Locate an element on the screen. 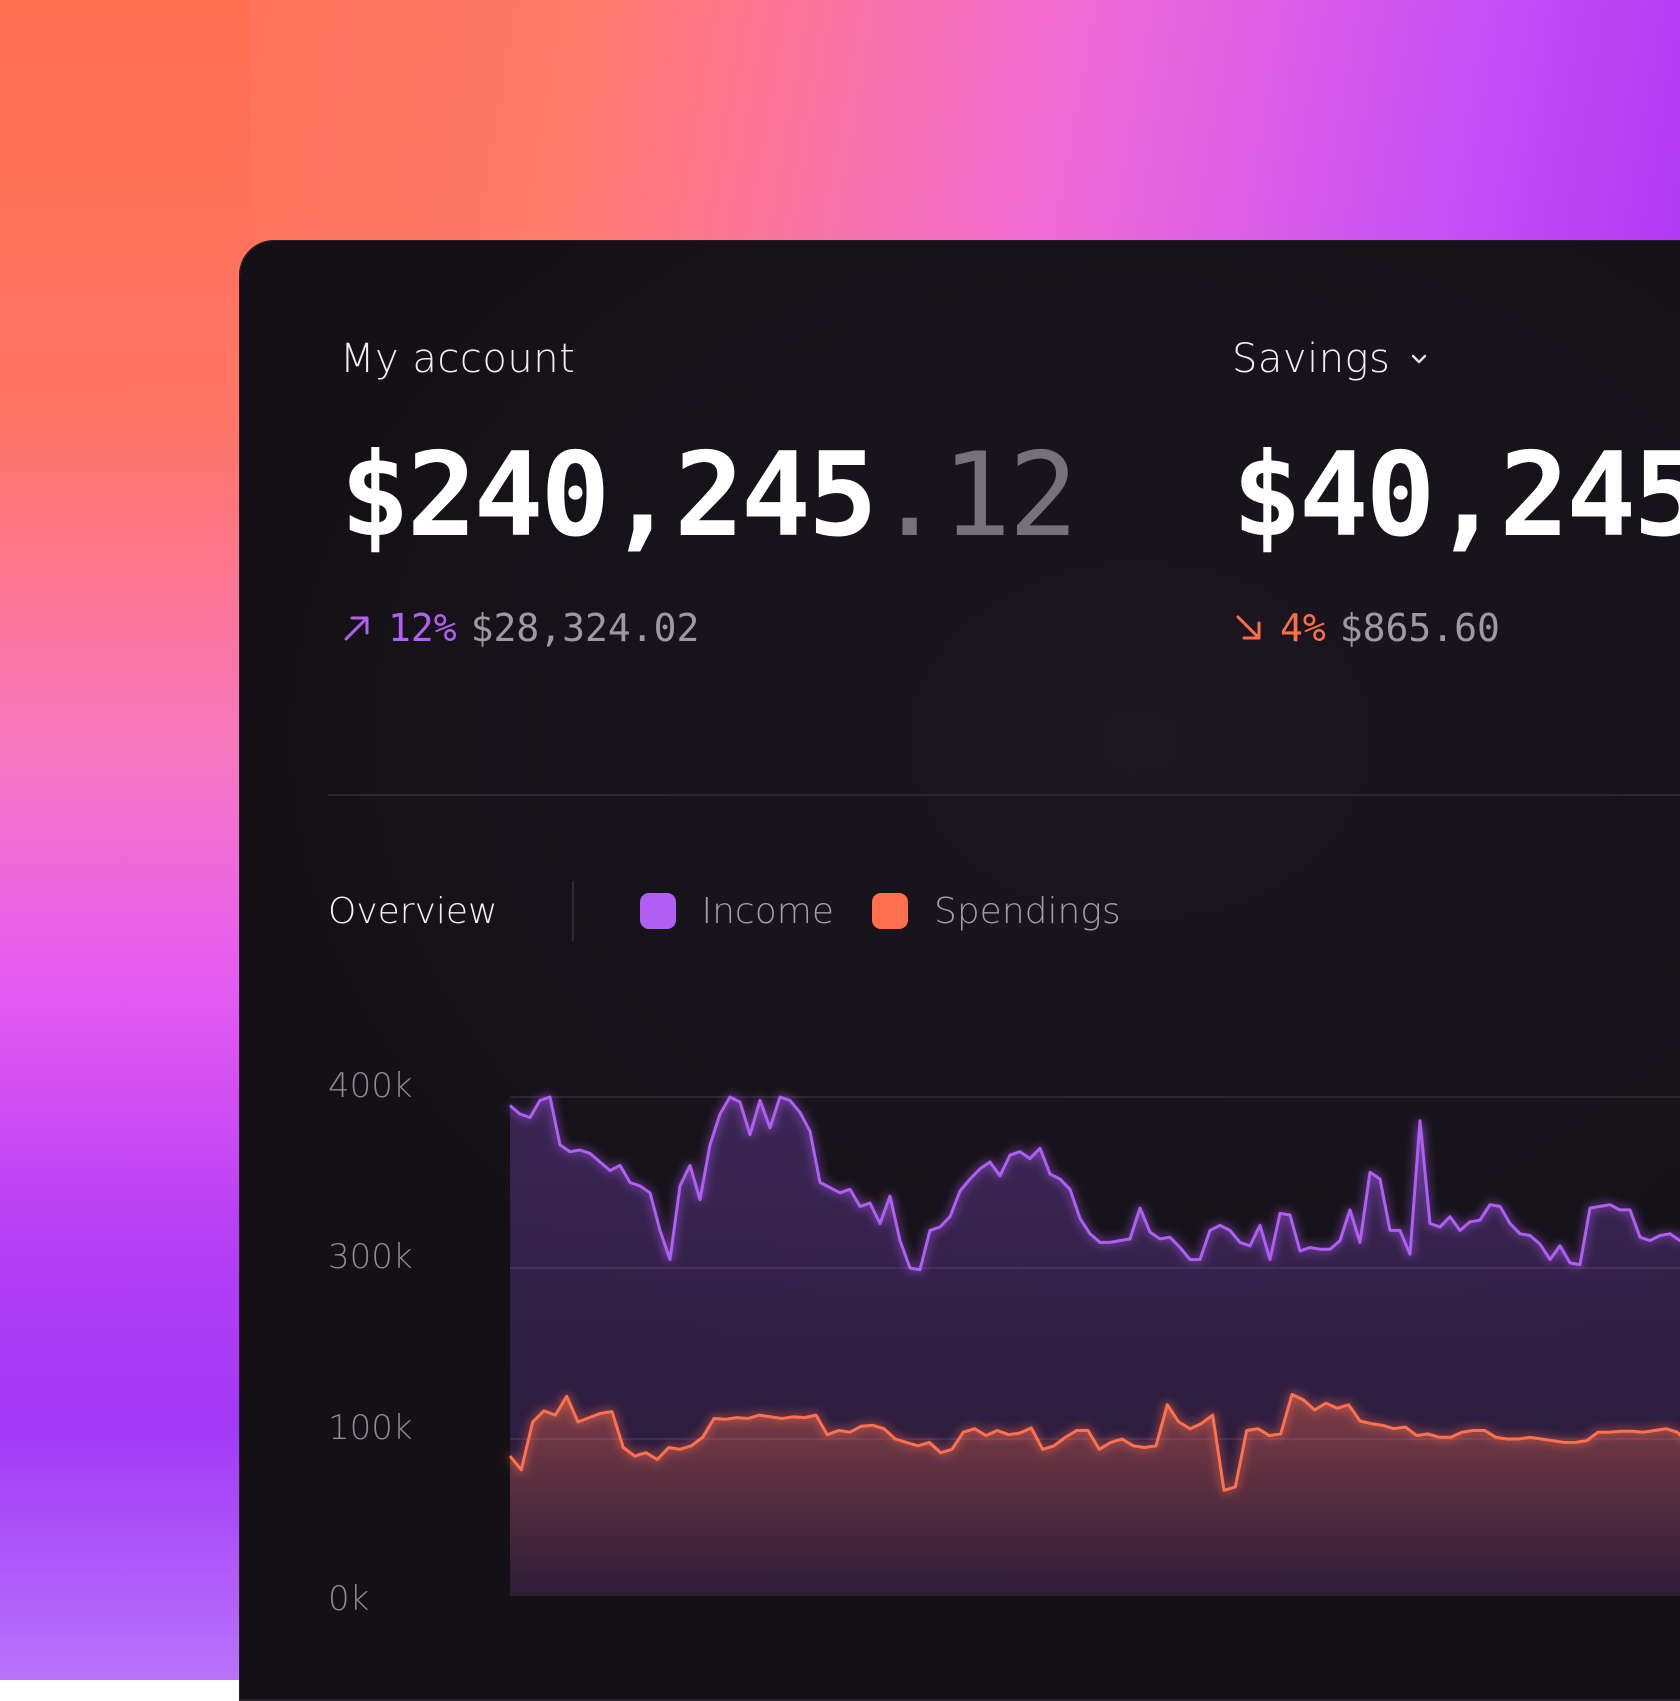 The image size is (1680, 1701). chevron-down-icon is located at coordinates (1419, 359).